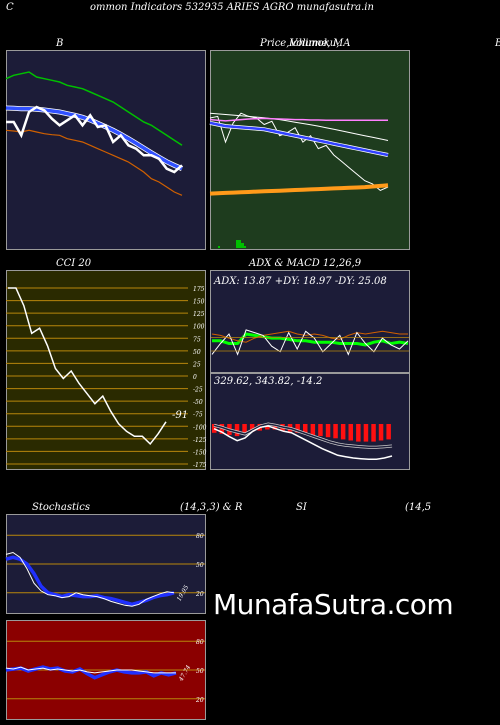  Describe the element at coordinates (333, 604) in the screenshot. I see `brand-watermark: MunafaSutra.com` at that location.